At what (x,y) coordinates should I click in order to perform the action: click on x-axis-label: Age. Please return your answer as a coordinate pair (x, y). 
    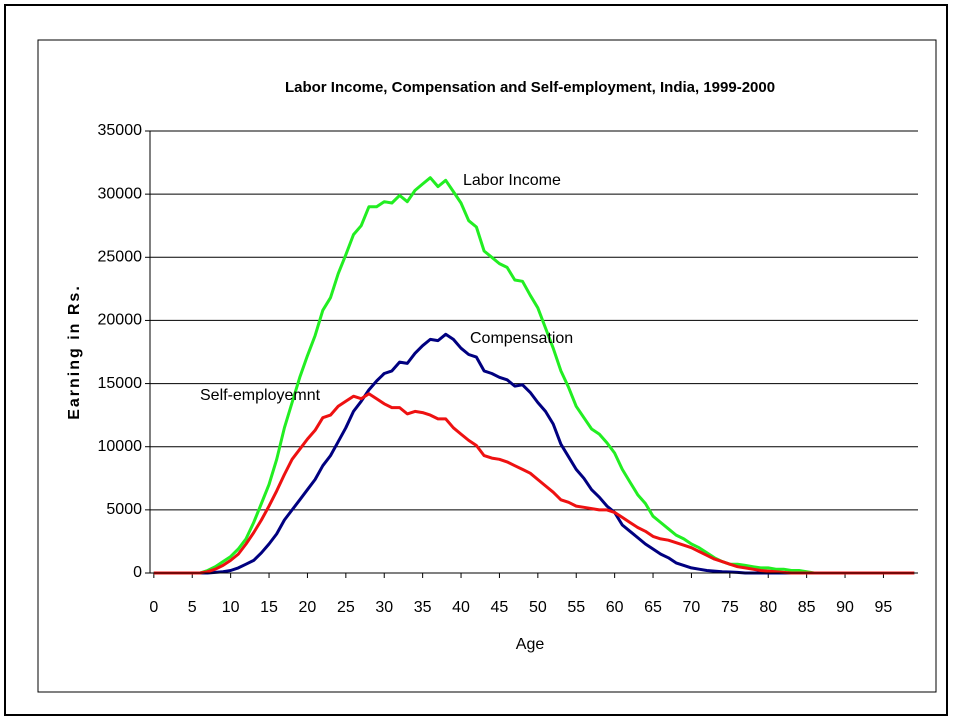
    Looking at the image, I should click on (530, 644).